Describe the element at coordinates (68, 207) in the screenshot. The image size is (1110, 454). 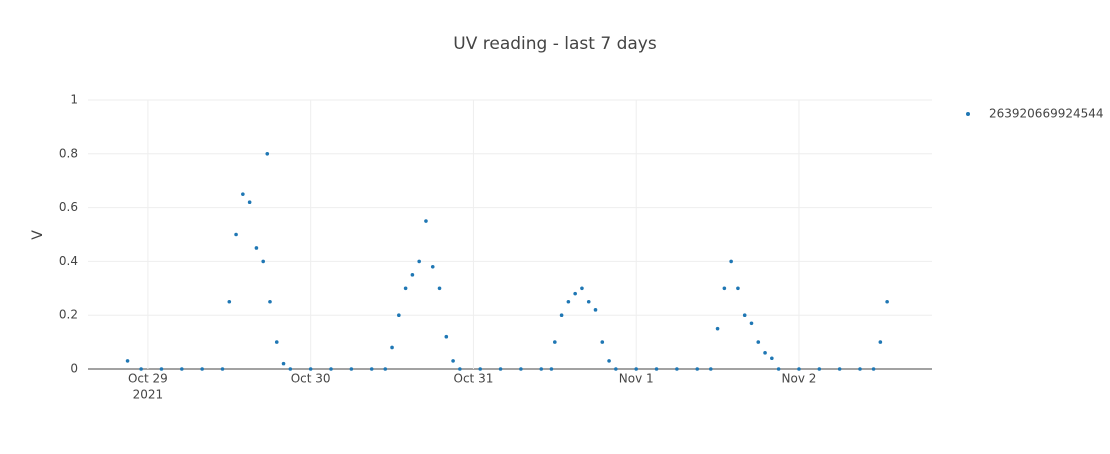
I see `y-tick-label: 0.6` at that location.